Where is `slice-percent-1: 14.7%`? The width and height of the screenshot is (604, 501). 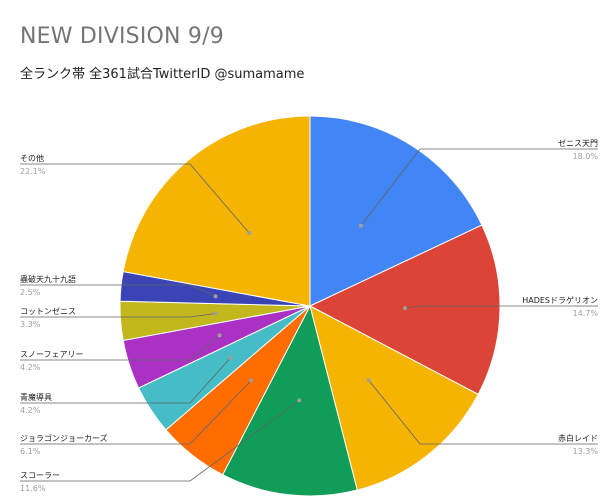
slice-percent-1: 14.7% is located at coordinates (586, 313).